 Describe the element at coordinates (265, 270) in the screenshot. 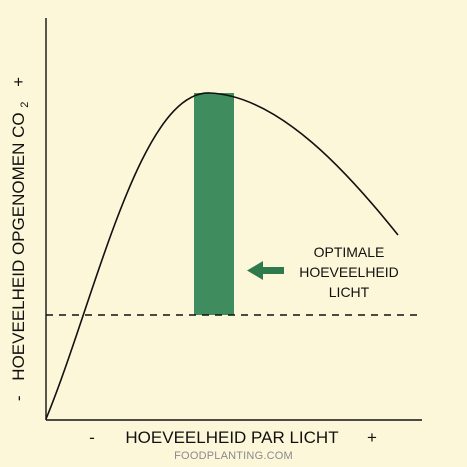

I see `arrow-left-icon` at that location.